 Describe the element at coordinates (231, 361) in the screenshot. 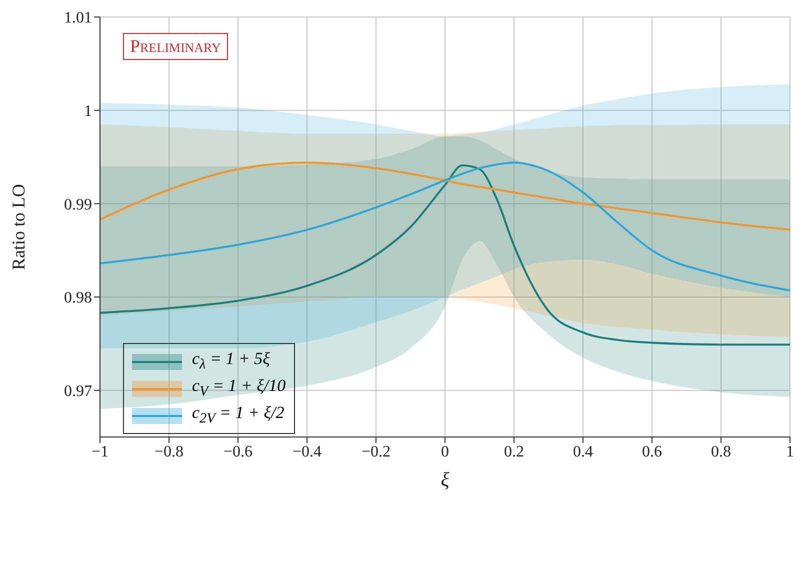

I see `legend-label: c$_{λ}$ = 1 + 5ξ` at that location.